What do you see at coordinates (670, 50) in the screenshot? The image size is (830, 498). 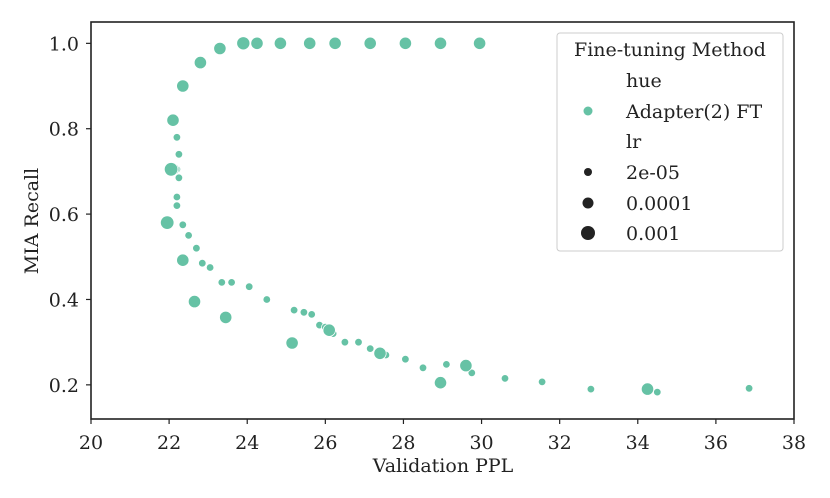 I see `legend-title: Fine-tuning Method` at bounding box center [670, 50].